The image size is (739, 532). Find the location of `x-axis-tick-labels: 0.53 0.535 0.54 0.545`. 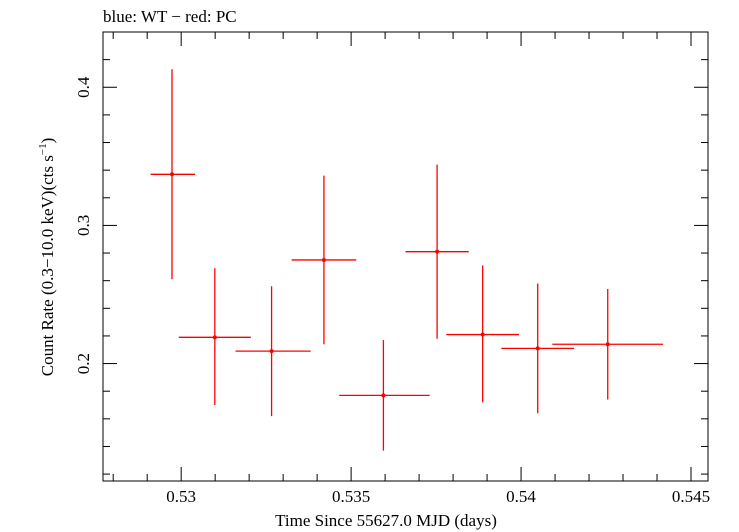

x-axis-tick-labels: 0.53 0.535 0.54 0.545 is located at coordinates (438, 496).